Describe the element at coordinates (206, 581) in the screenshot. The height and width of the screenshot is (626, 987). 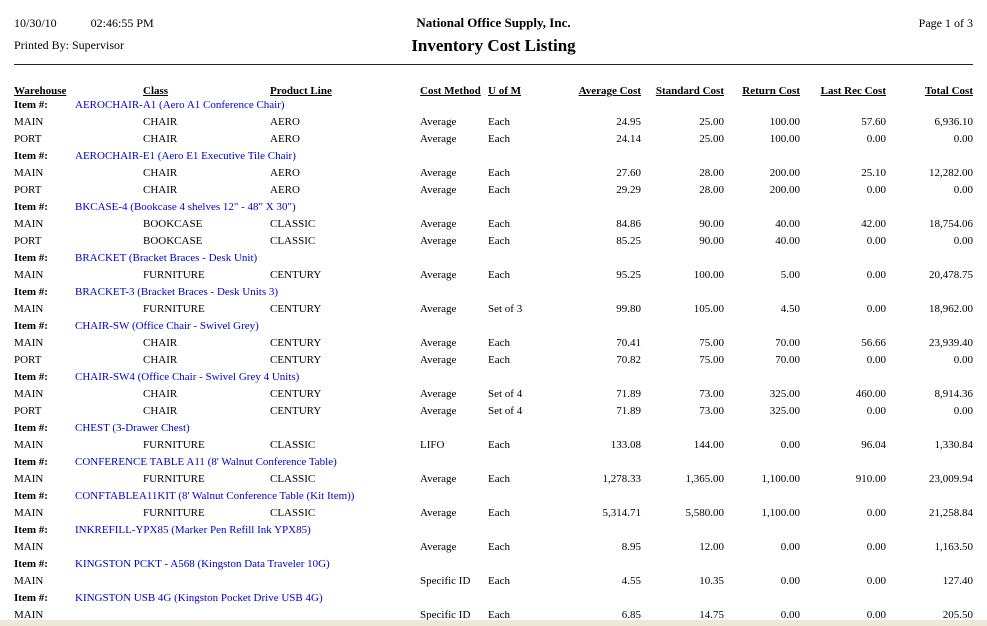
I see `cell-class` at that location.